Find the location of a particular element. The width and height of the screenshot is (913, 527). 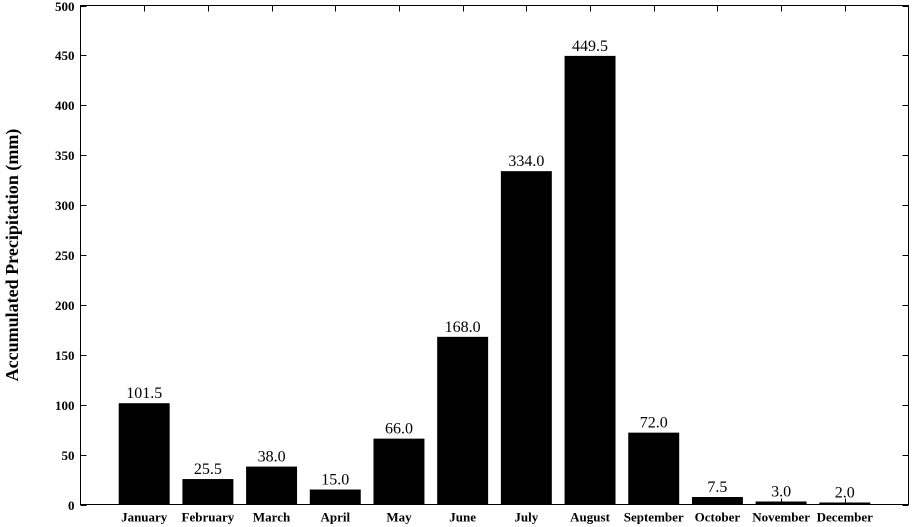

bar-december is located at coordinates (845, 503).